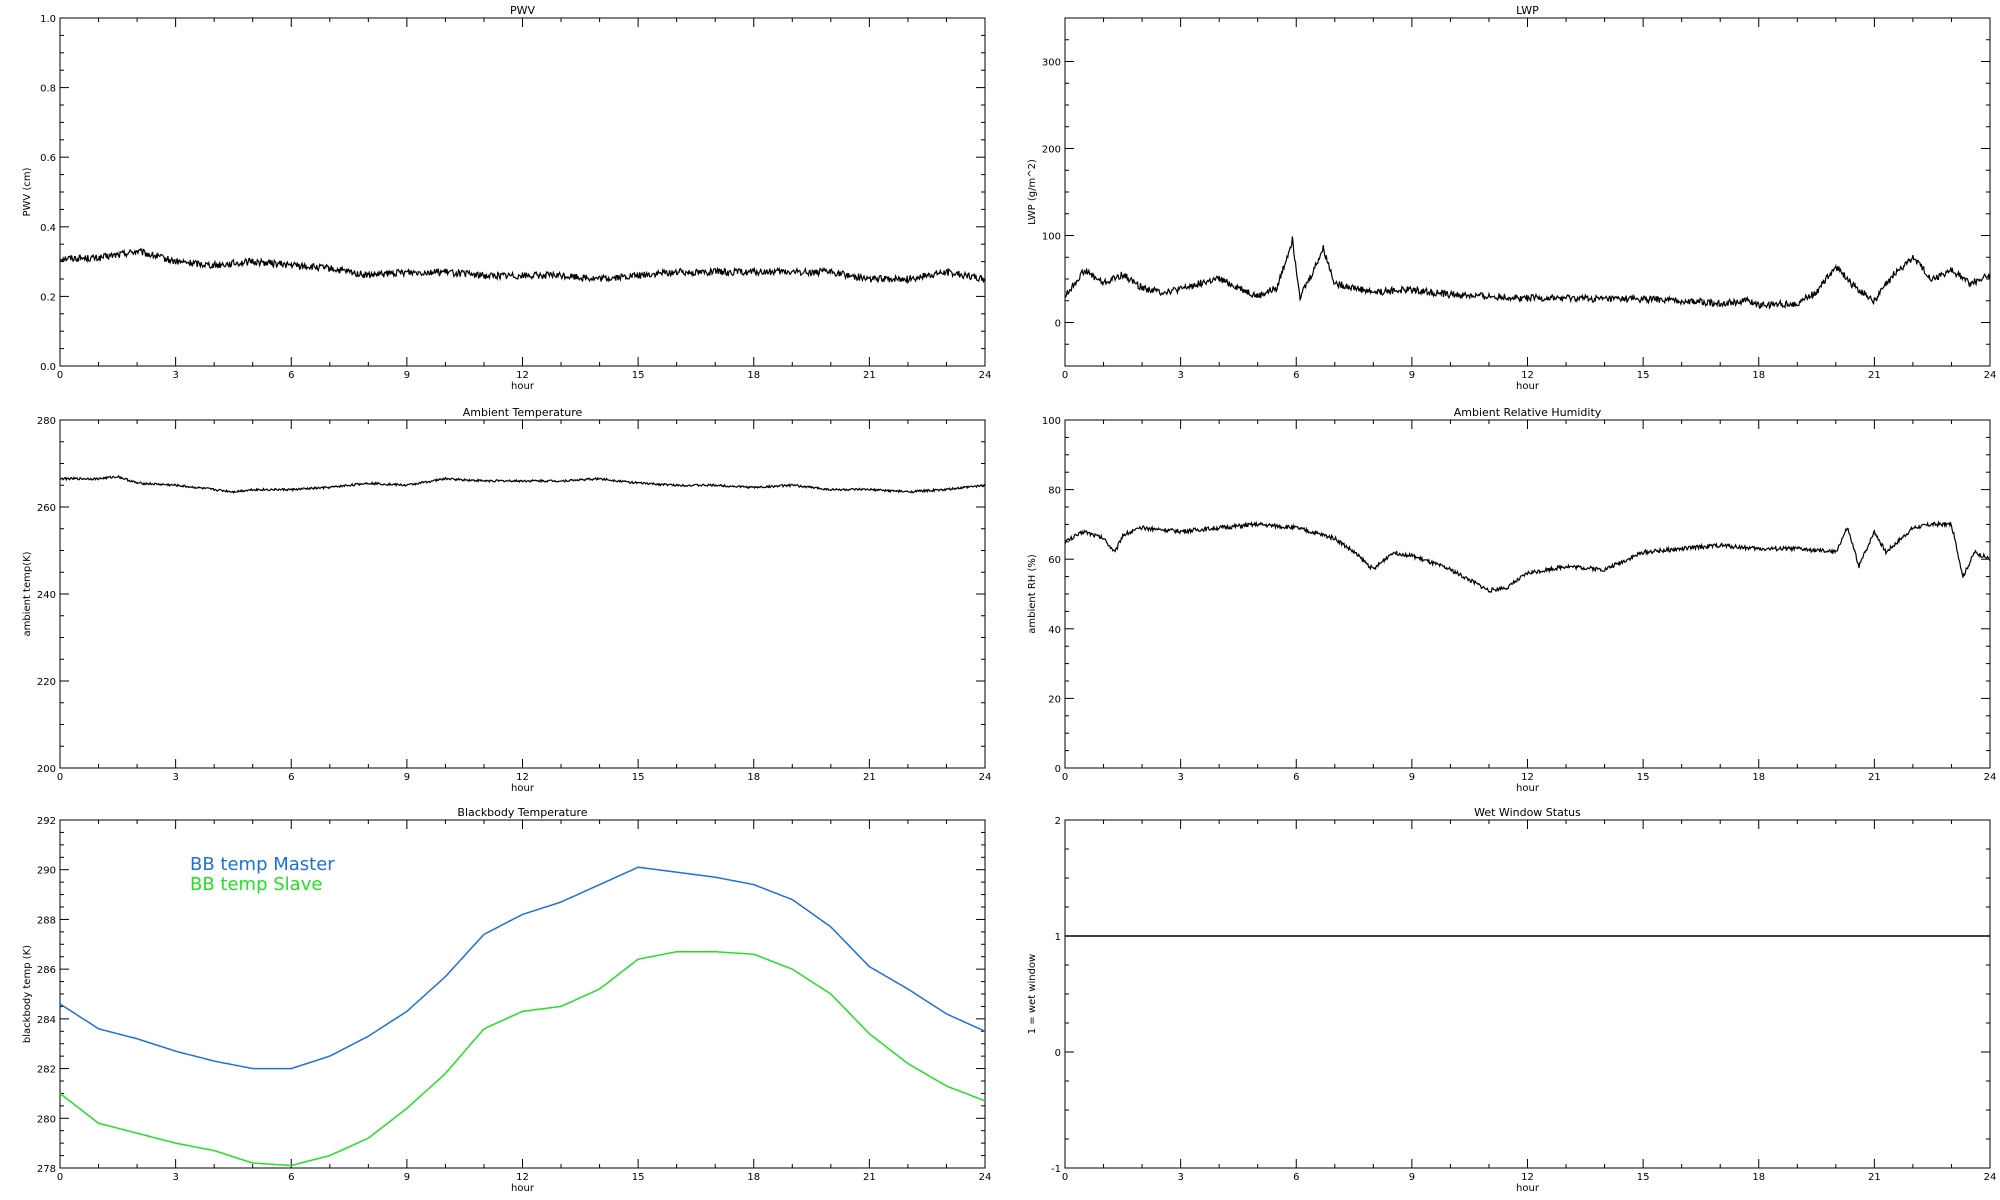 Image resolution: width=2000 pixels, height=1200 pixels. Describe the element at coordinates (48, 19) in the screenshot. I see `y-tick-label: 1.0` at that location.